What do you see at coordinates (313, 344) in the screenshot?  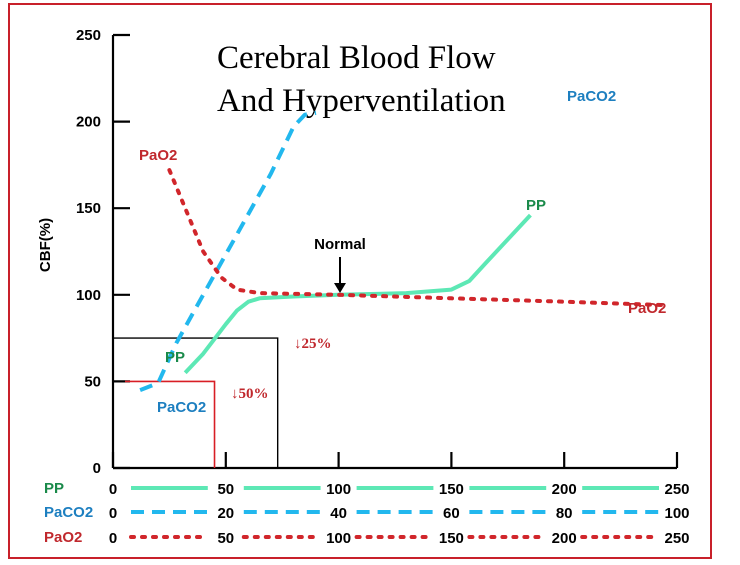 I see `annotation-drop-25: ↓25%` at bounding box center [313, 344].